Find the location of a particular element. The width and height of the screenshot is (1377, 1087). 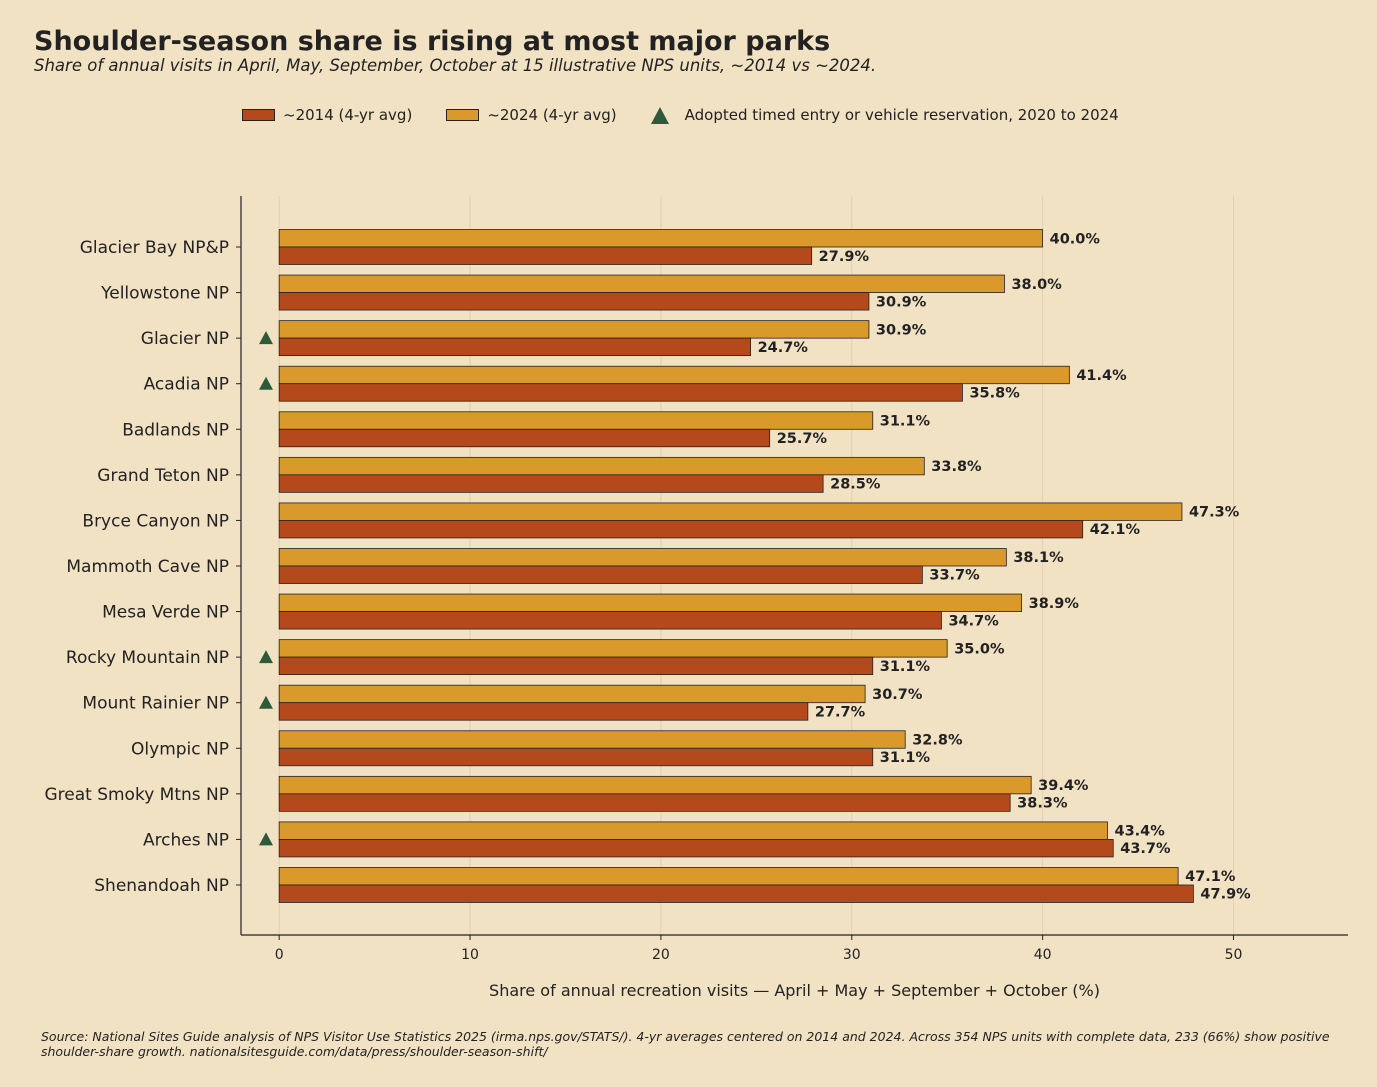

legend-item-2024: ~2024 (4-yr avg) is located at coordinates (531, 115).